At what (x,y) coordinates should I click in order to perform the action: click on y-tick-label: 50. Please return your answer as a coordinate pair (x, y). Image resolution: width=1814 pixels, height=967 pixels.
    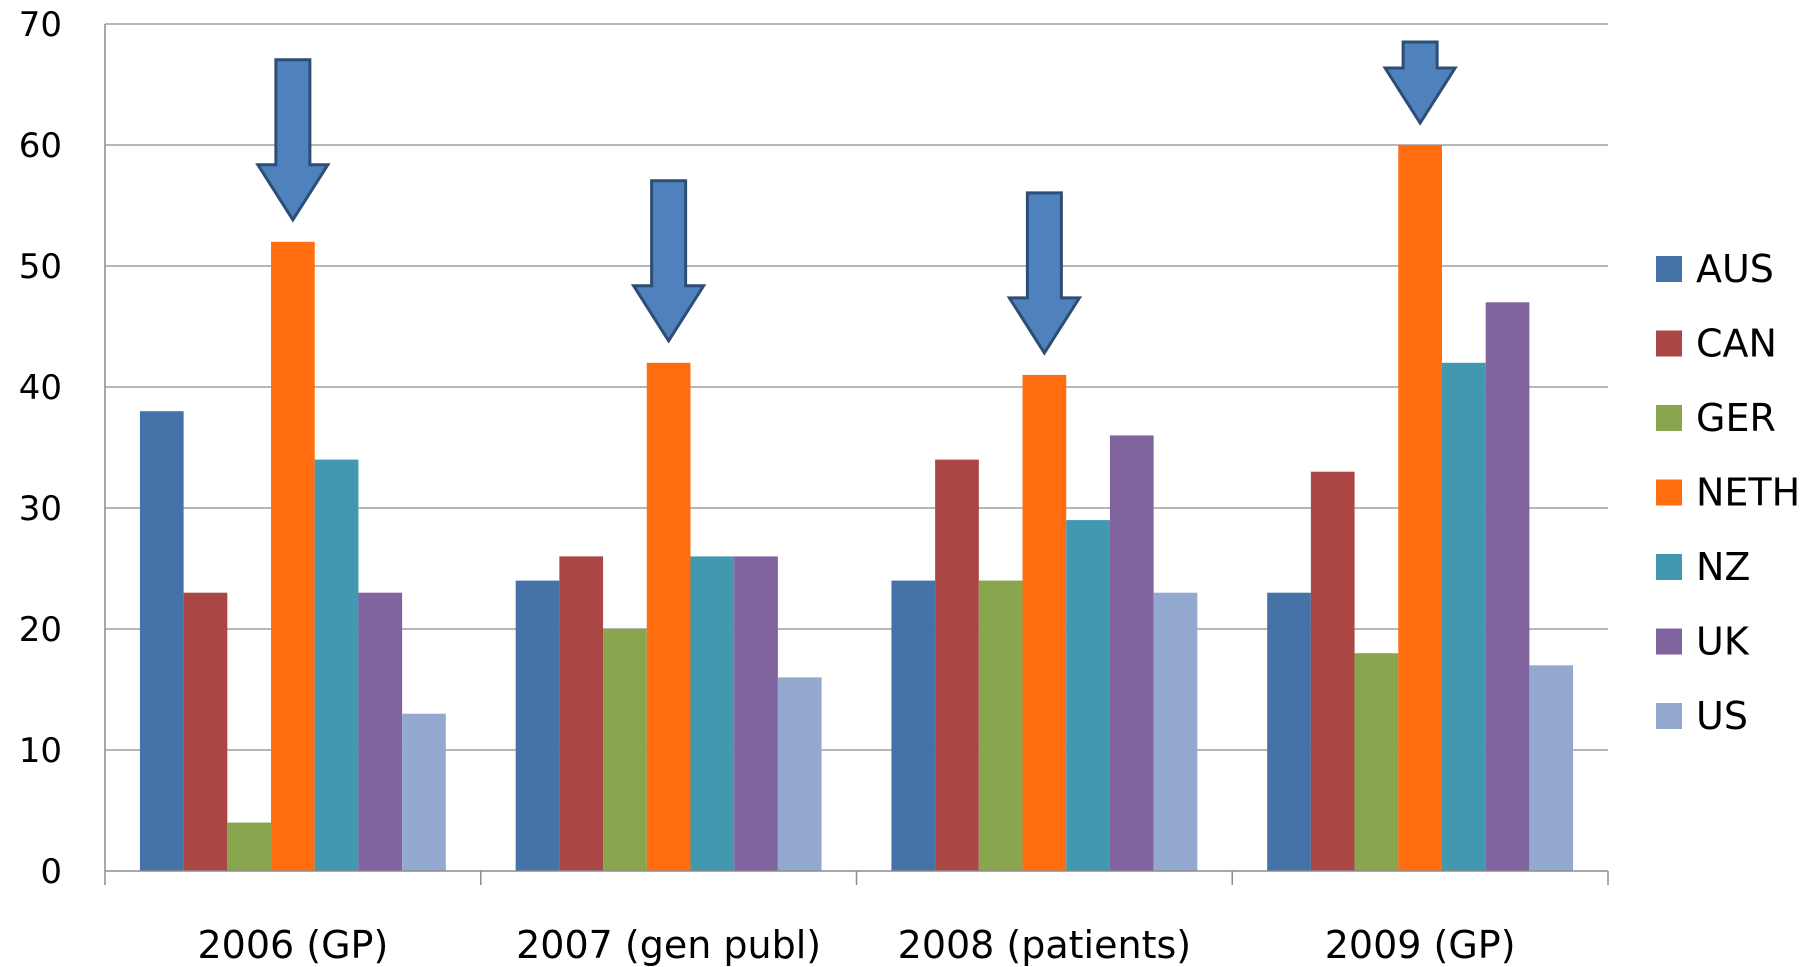
    Looking at the image, I should click on (40, 267).